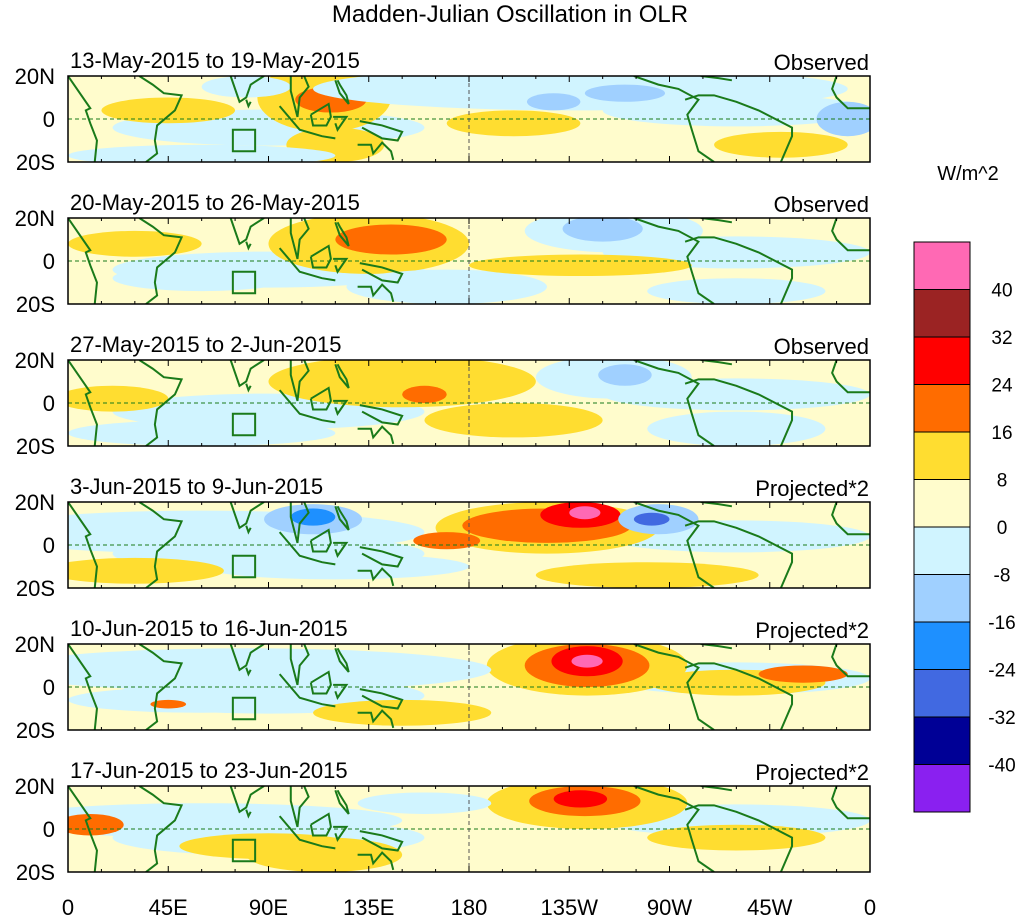  What do you see at coordinates (812, 630) in the screenshot?
I see `panel-data-type: Projected*2` at bounding box center [812, 630].